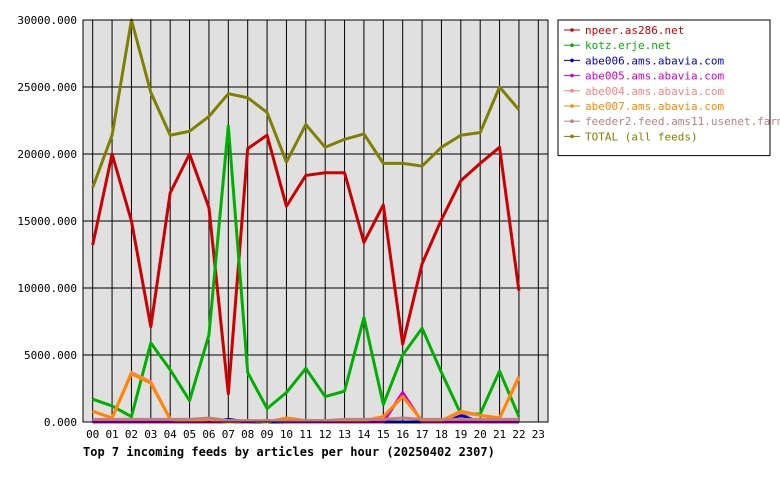 This screenshot has width=780, height=480. I want to click on x-tick-label: 16, so click(402, 434).